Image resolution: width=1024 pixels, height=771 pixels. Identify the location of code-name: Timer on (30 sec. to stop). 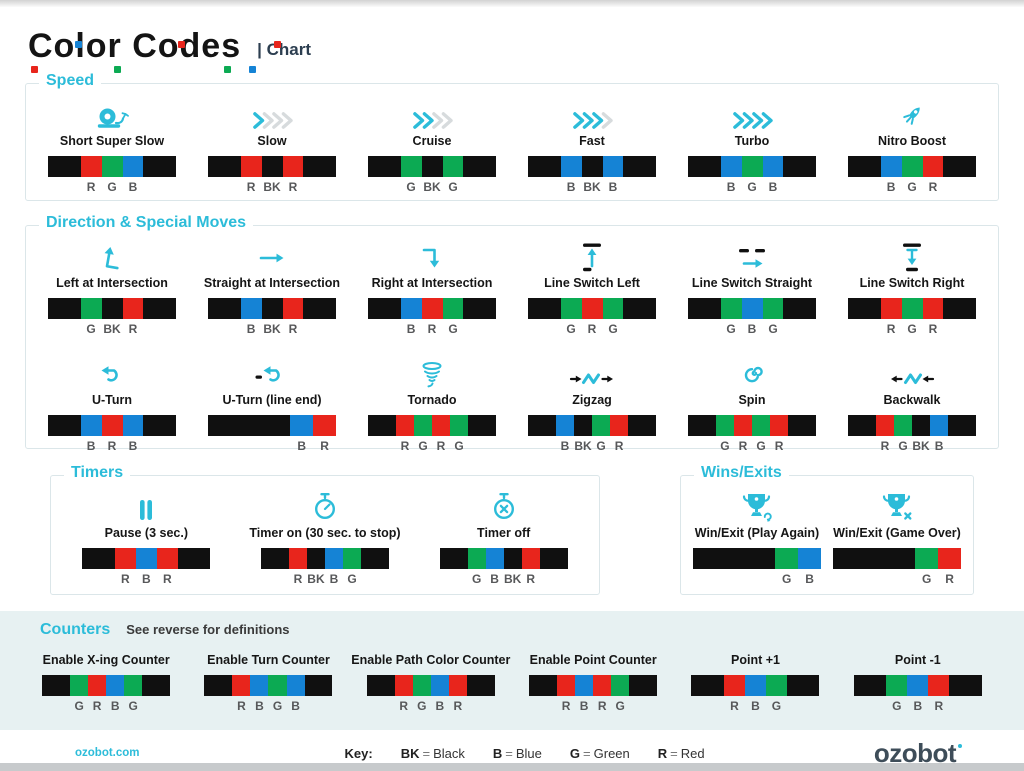
(325, 533).